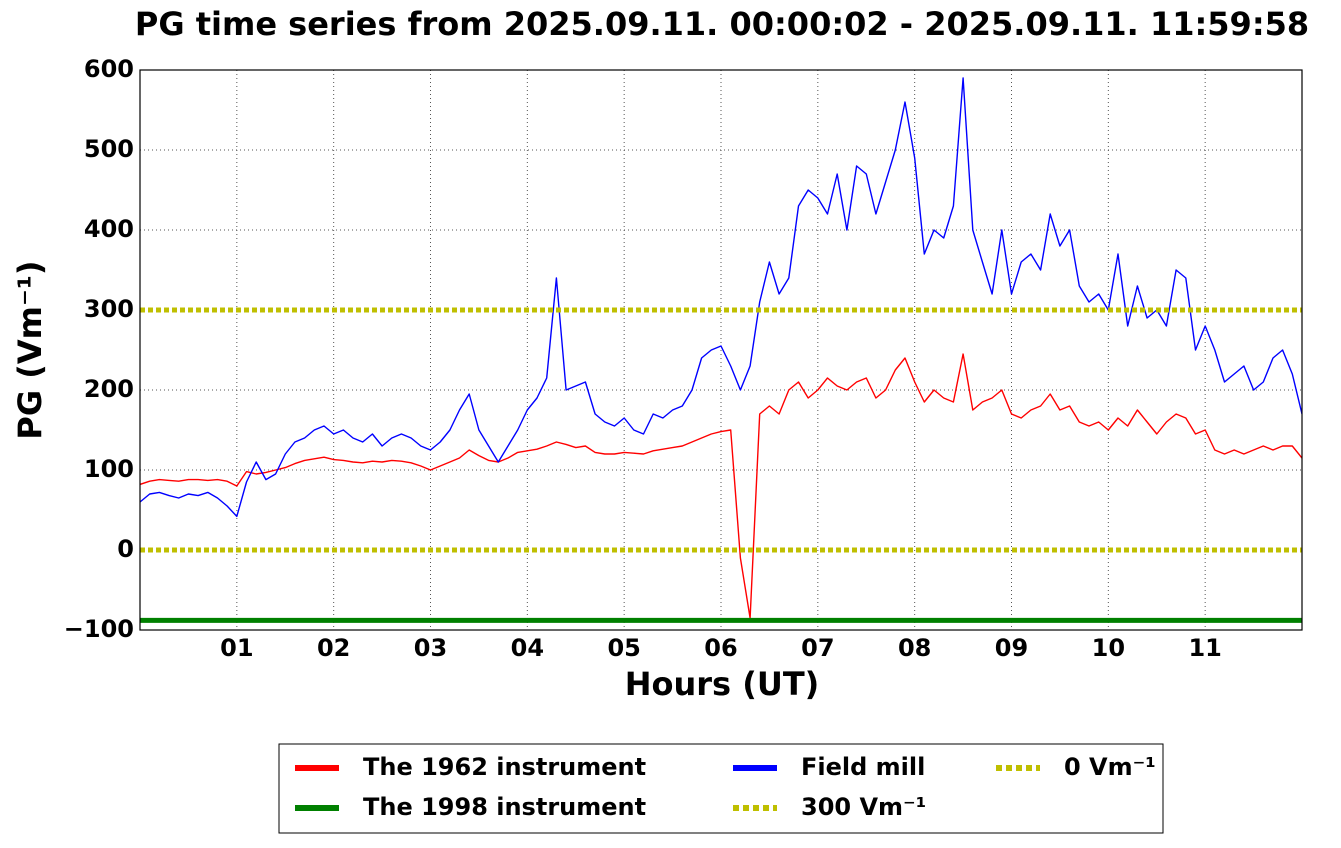 Image resolution: width=1341 pixels, height=848 pixels. What do you see at coordinates (109, 309) in the screenshot?
I see `y-tick-label: 300` at bounding box center [109, 309].